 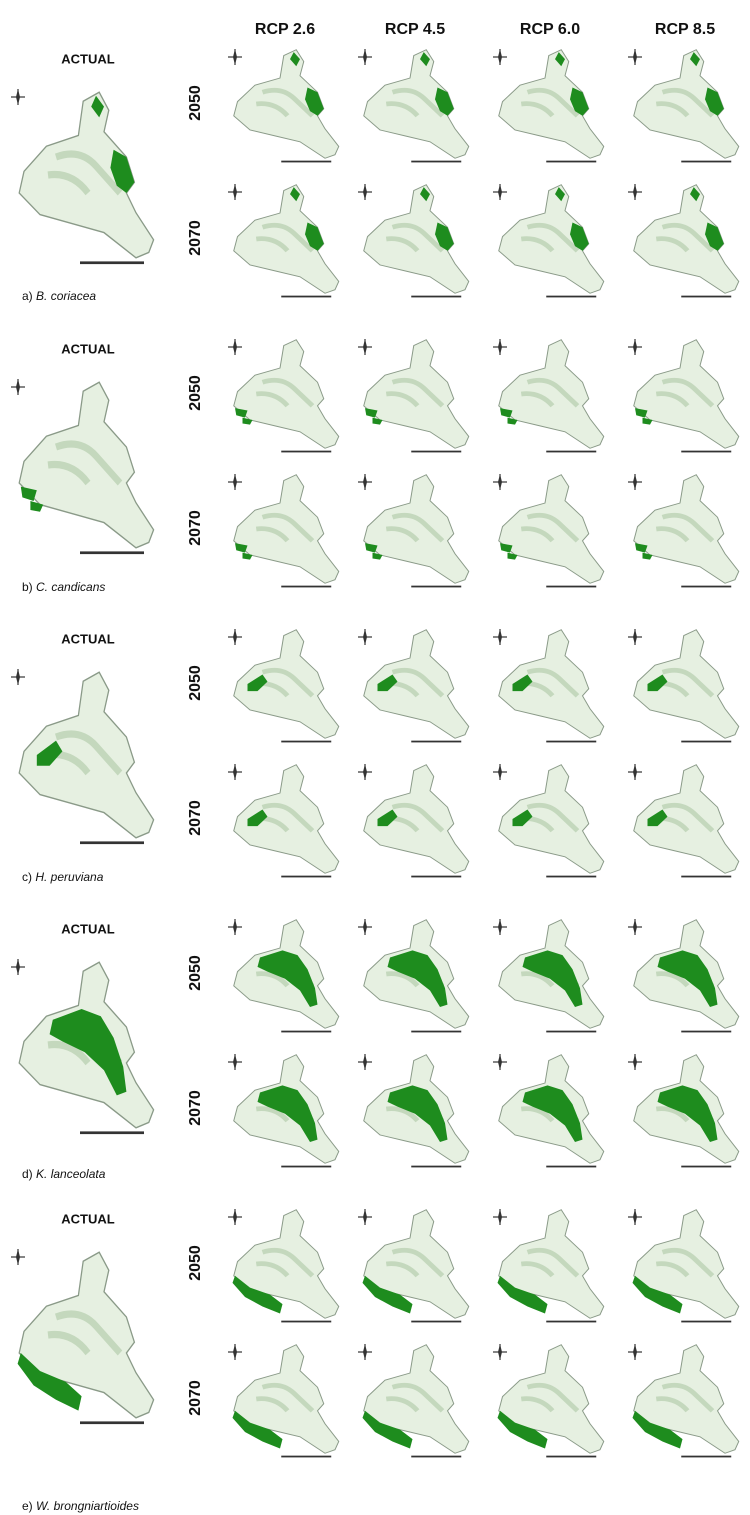 I want to click on column-header: RCP 2.6, so click(x=285, y=29).